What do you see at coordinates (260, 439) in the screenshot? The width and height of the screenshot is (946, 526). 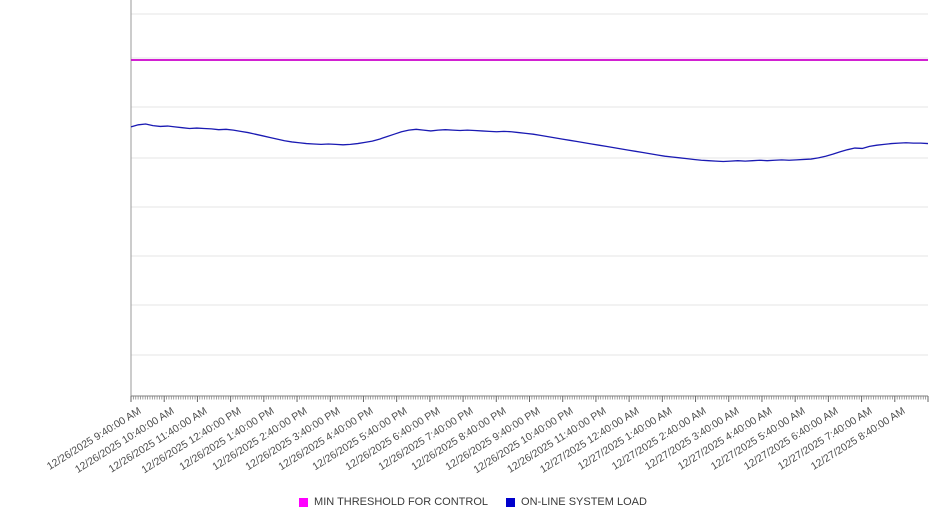 I see `x-tick-label-5: 12/26/2025 2:40:00 PM` at bounding box center [260, 439].